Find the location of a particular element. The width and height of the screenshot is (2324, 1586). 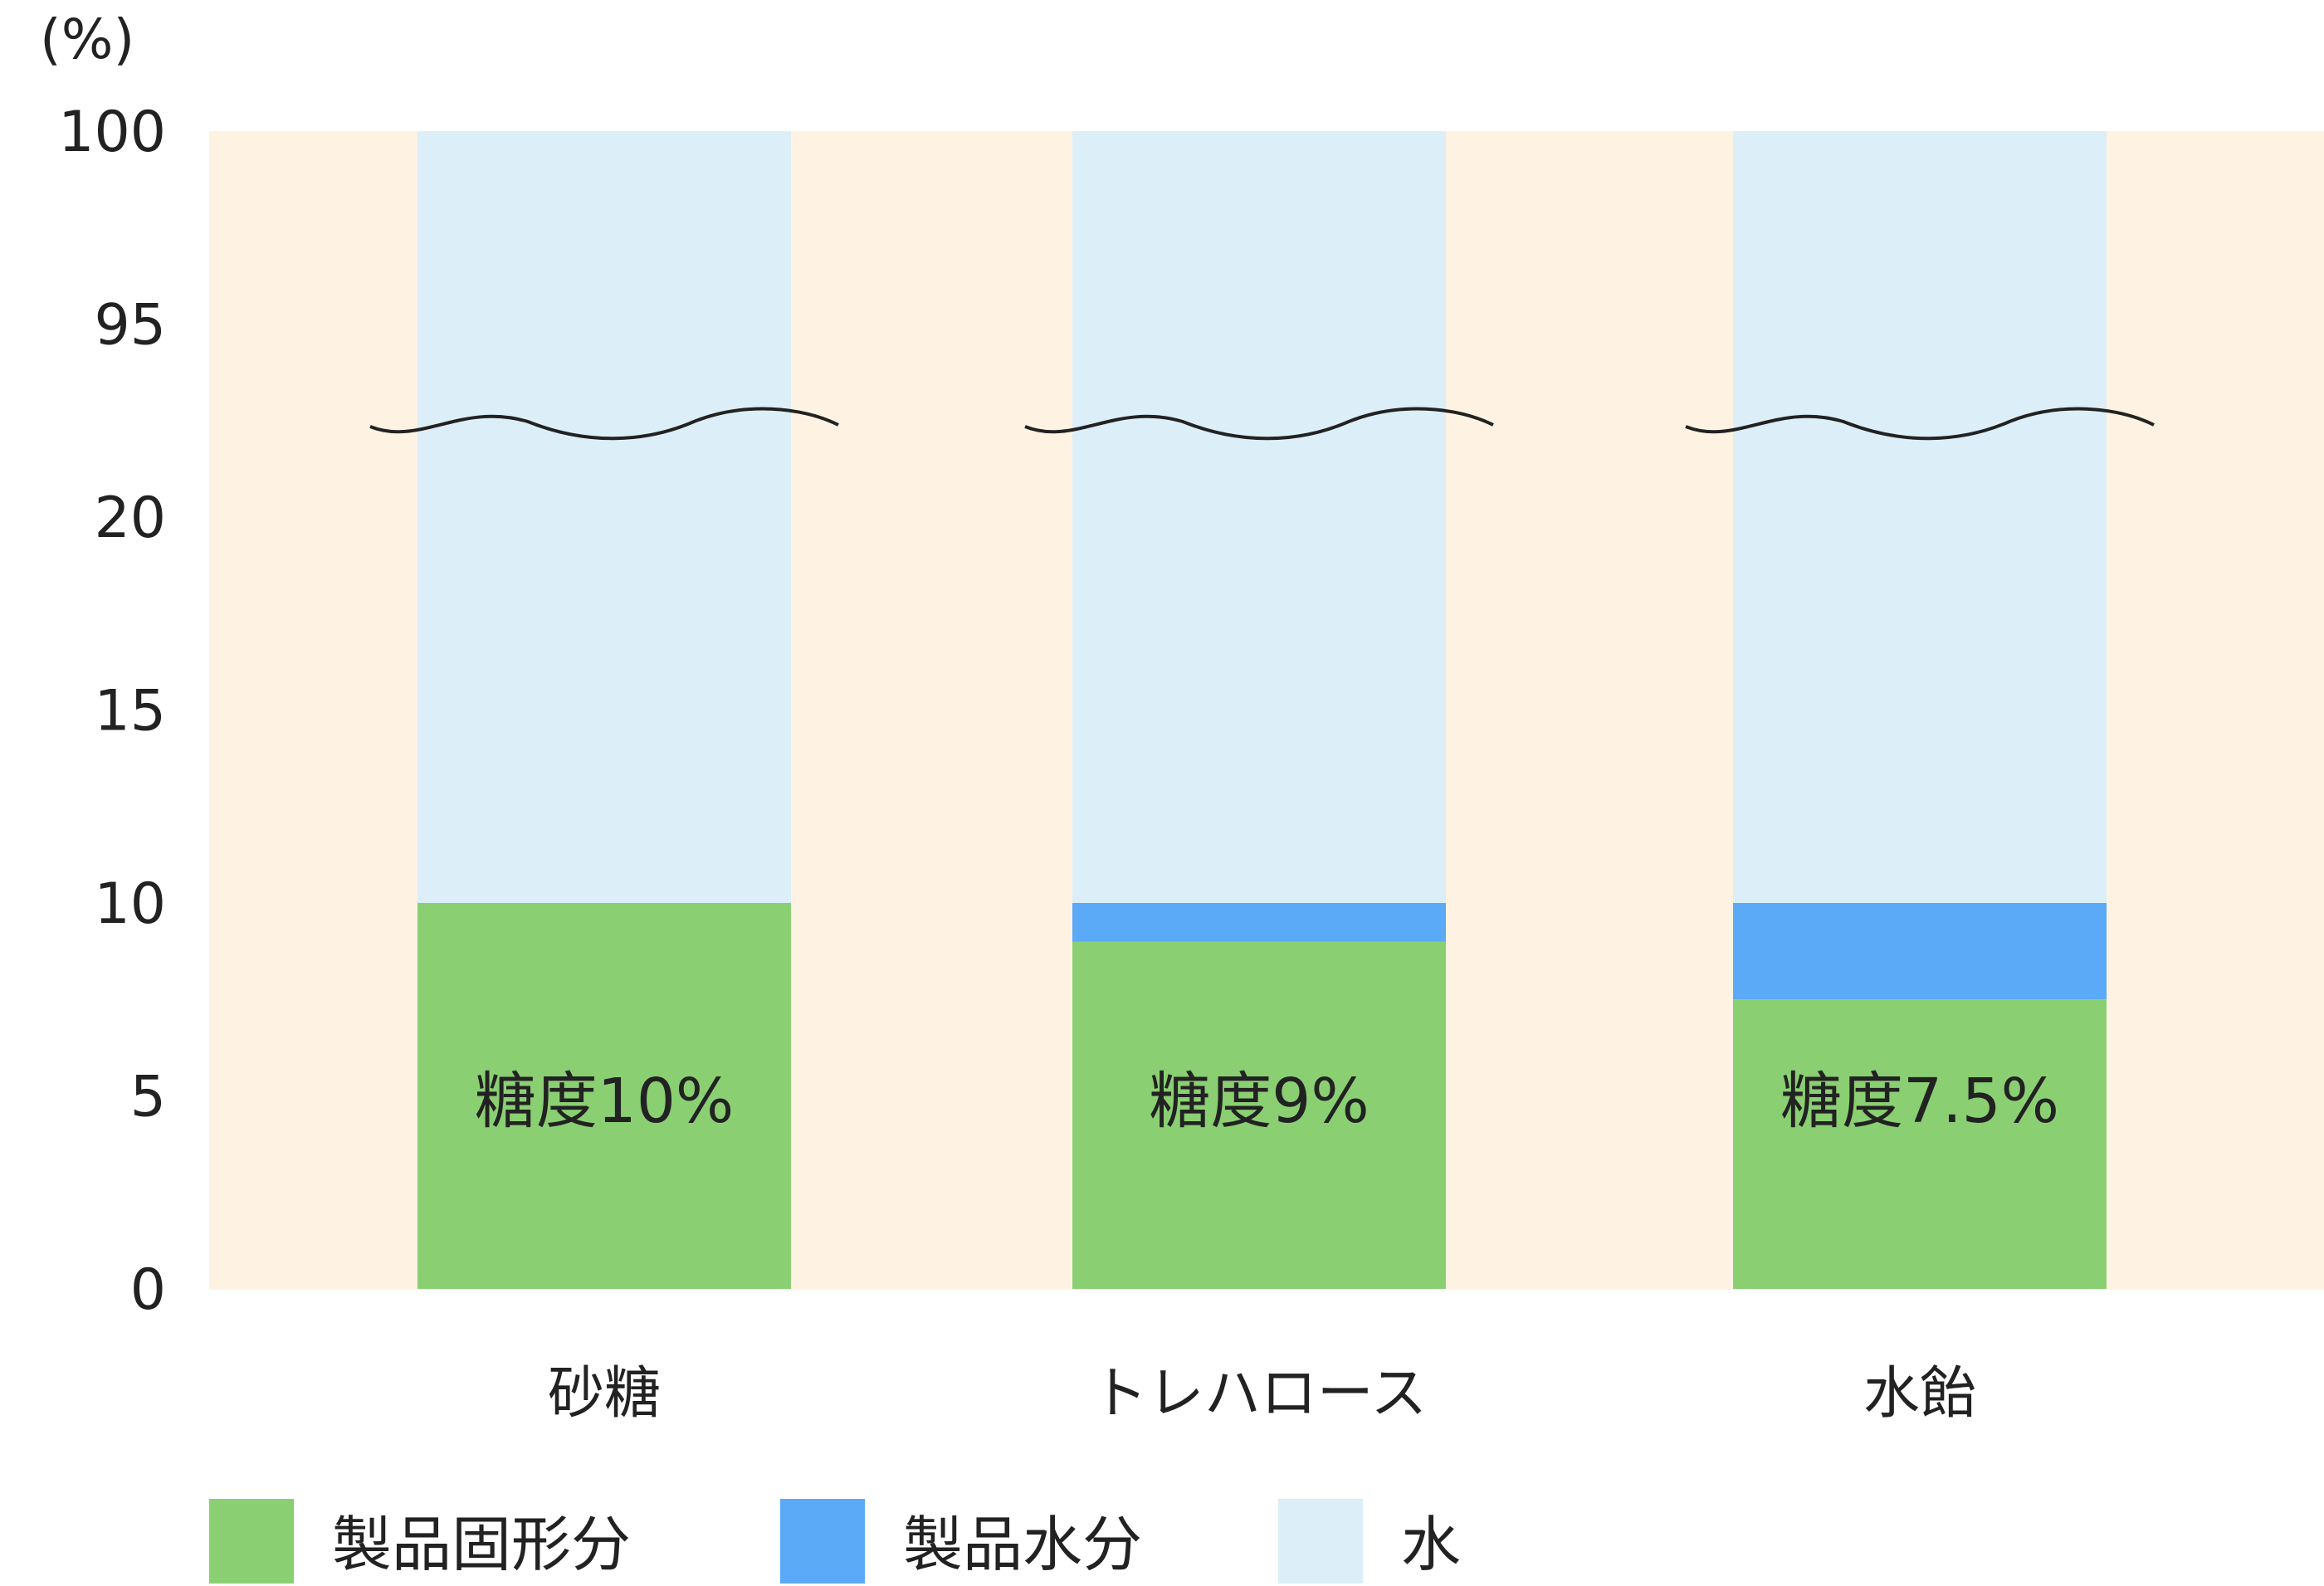

axis-break-marks is located at coordinates (1262, 424).